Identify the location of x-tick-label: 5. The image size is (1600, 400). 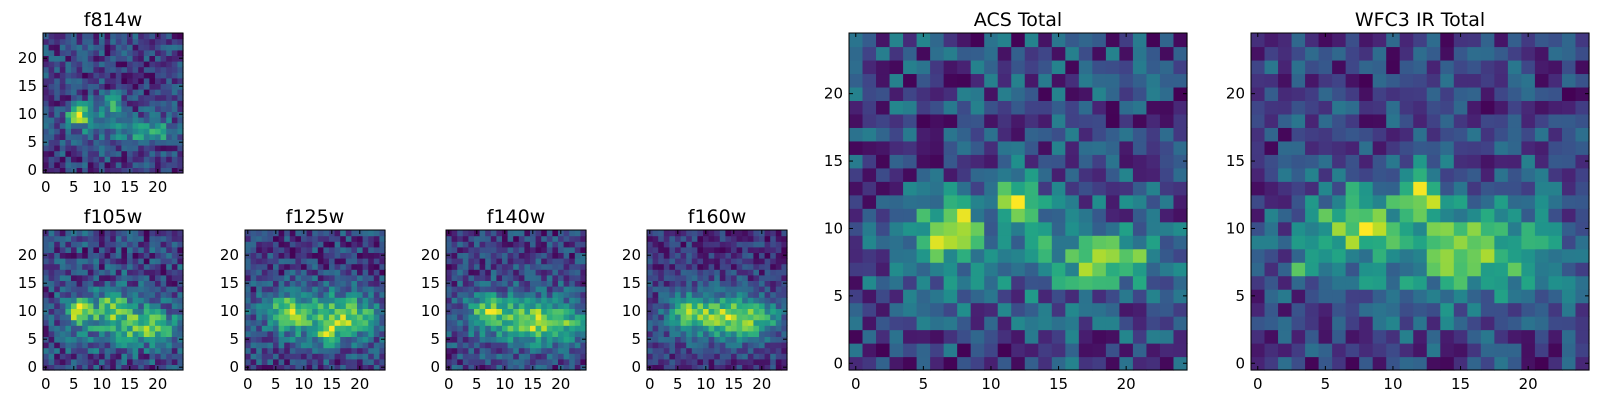
(276, 384).